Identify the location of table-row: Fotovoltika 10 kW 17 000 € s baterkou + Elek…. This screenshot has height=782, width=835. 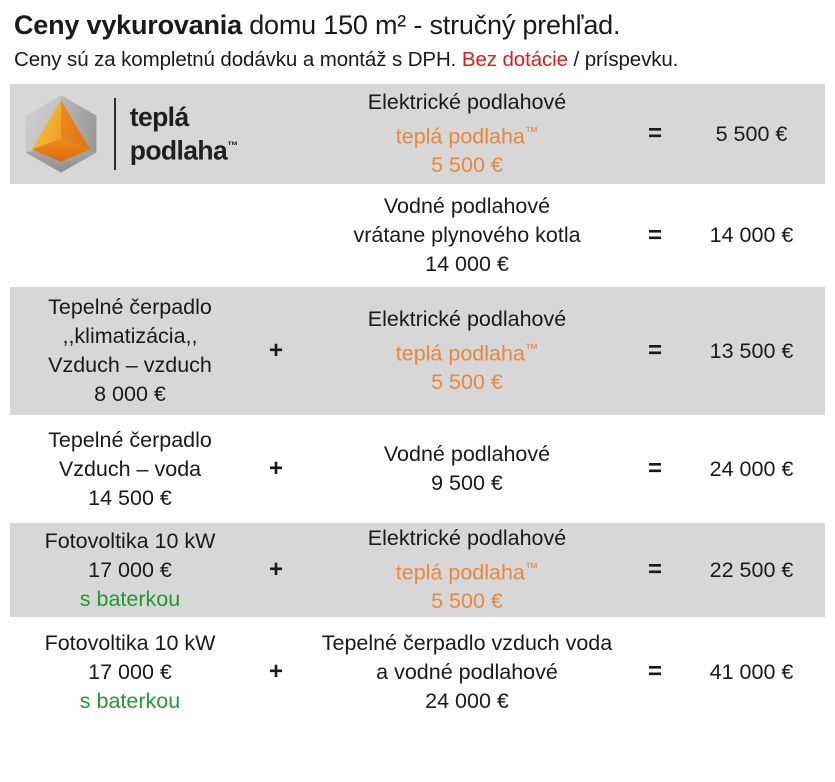
(417, 570).